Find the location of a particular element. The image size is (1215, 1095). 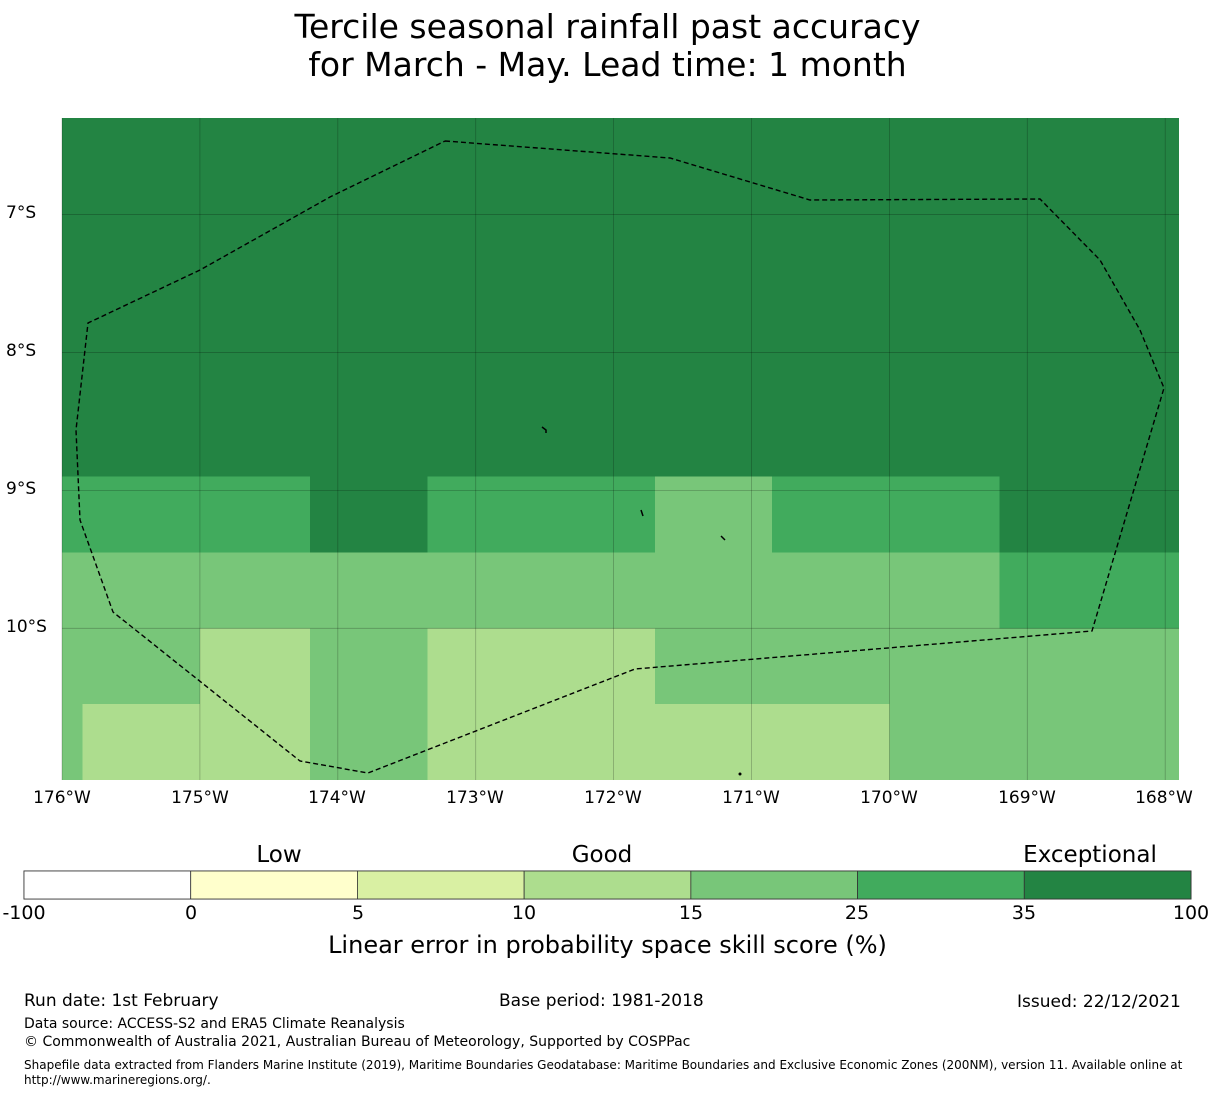

lon-label-171w: 171°W is located at coordinates (751, 798).